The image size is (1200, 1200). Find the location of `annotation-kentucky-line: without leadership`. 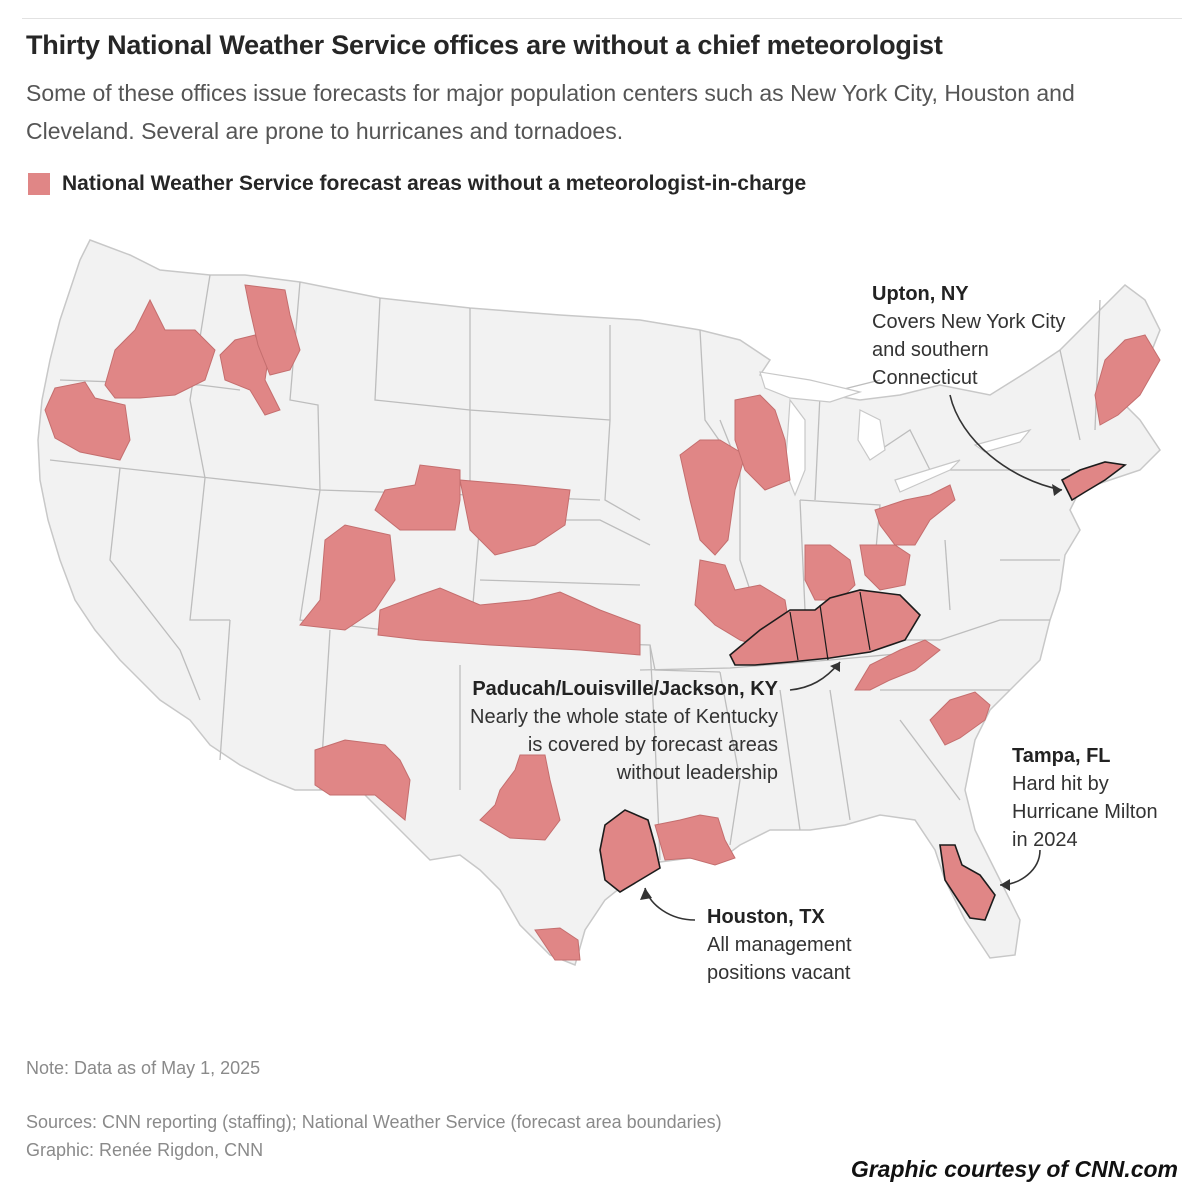

annotation-kentucky-line: without leadership is located at coordinates (697, 773).